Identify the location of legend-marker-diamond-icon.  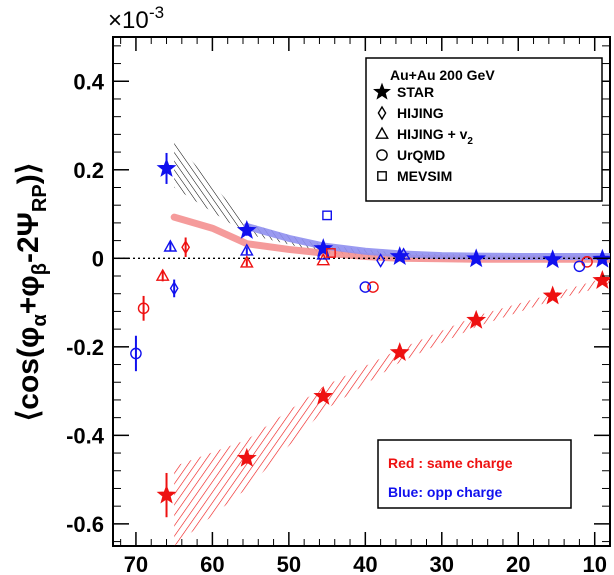
(382, 113).